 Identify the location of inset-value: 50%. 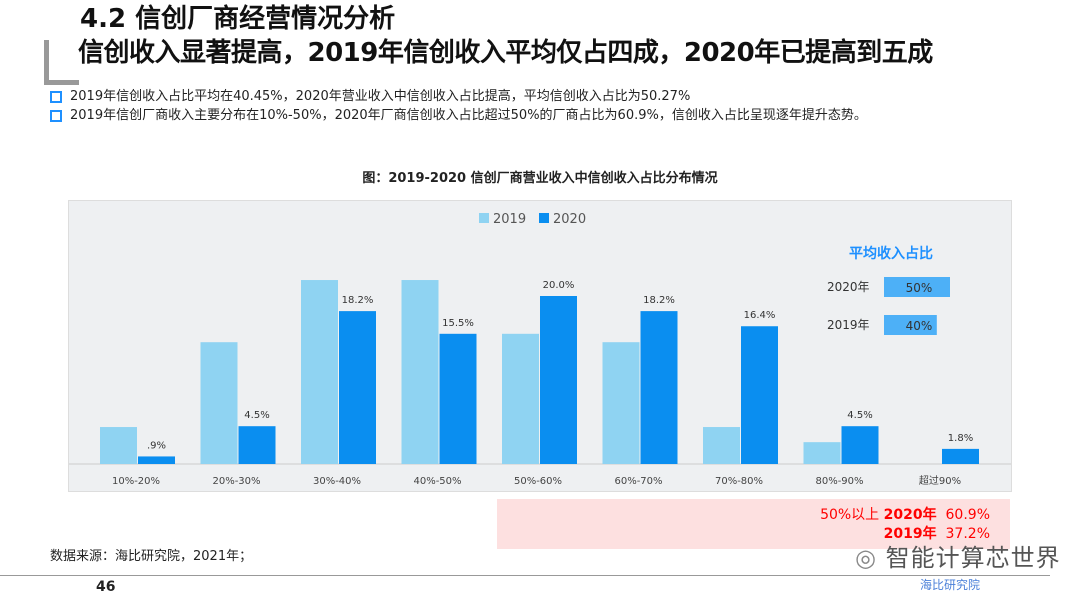
(919, 288).